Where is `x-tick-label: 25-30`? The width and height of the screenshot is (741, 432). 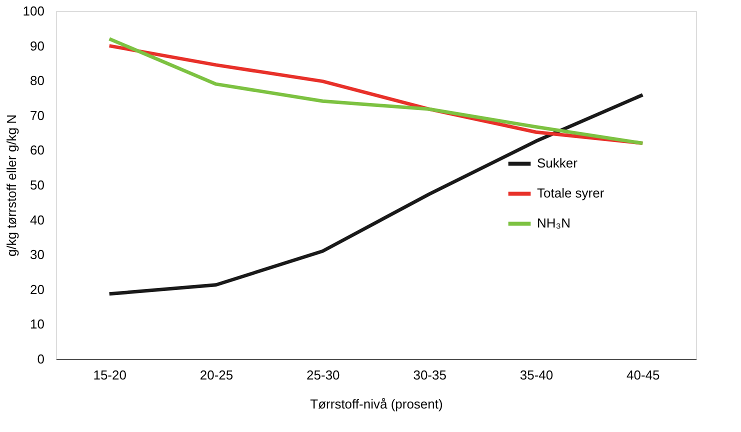 x-tick-label: 25-30 is located at coordinates (323, 375).